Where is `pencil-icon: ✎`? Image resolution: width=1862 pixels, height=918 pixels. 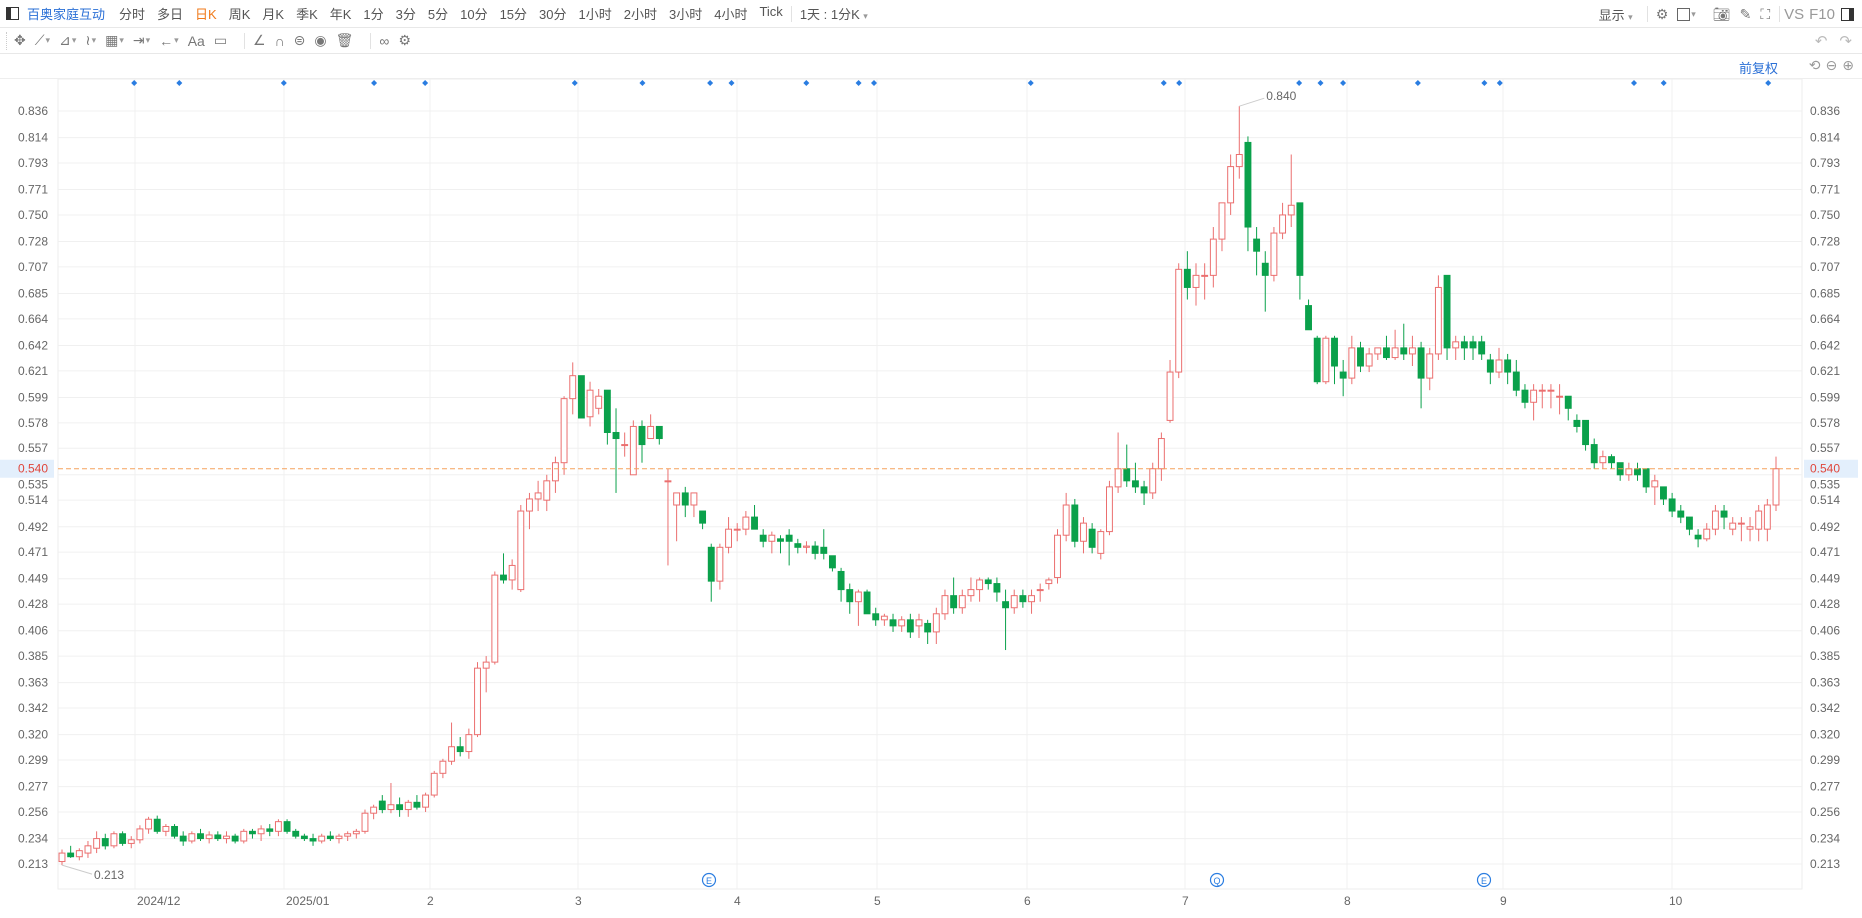
pencil-icon: ✎ is located at coordinates (1745, 13).